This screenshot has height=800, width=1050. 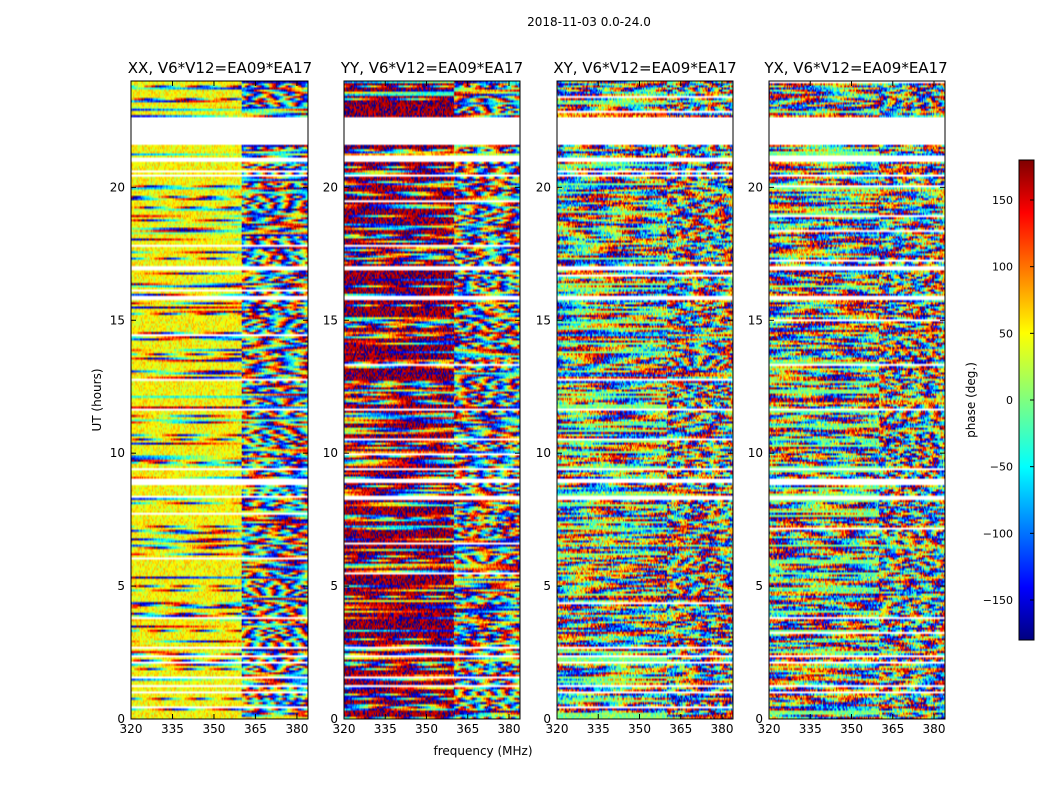 I want to click on x-axis-xy: 320 335 350 365 380, so click(x=640, y=408).